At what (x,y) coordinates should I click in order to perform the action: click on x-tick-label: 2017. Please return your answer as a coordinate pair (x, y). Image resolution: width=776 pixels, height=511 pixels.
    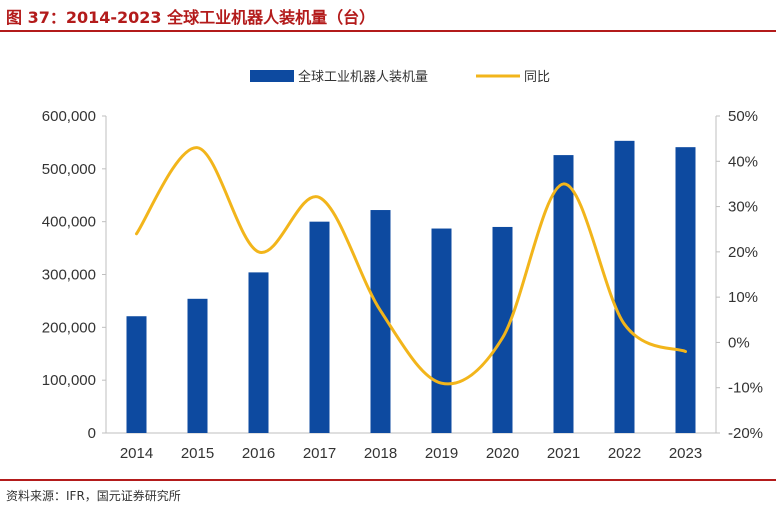
    Looking at the image, I should click on (319, 453).